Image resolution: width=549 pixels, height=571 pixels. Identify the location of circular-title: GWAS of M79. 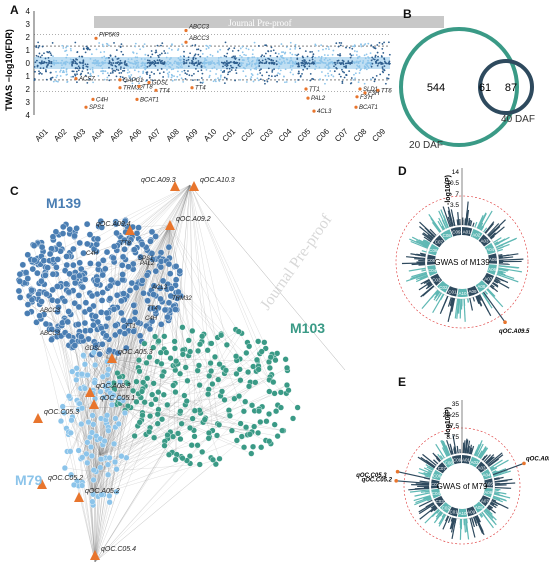
(462, 486).